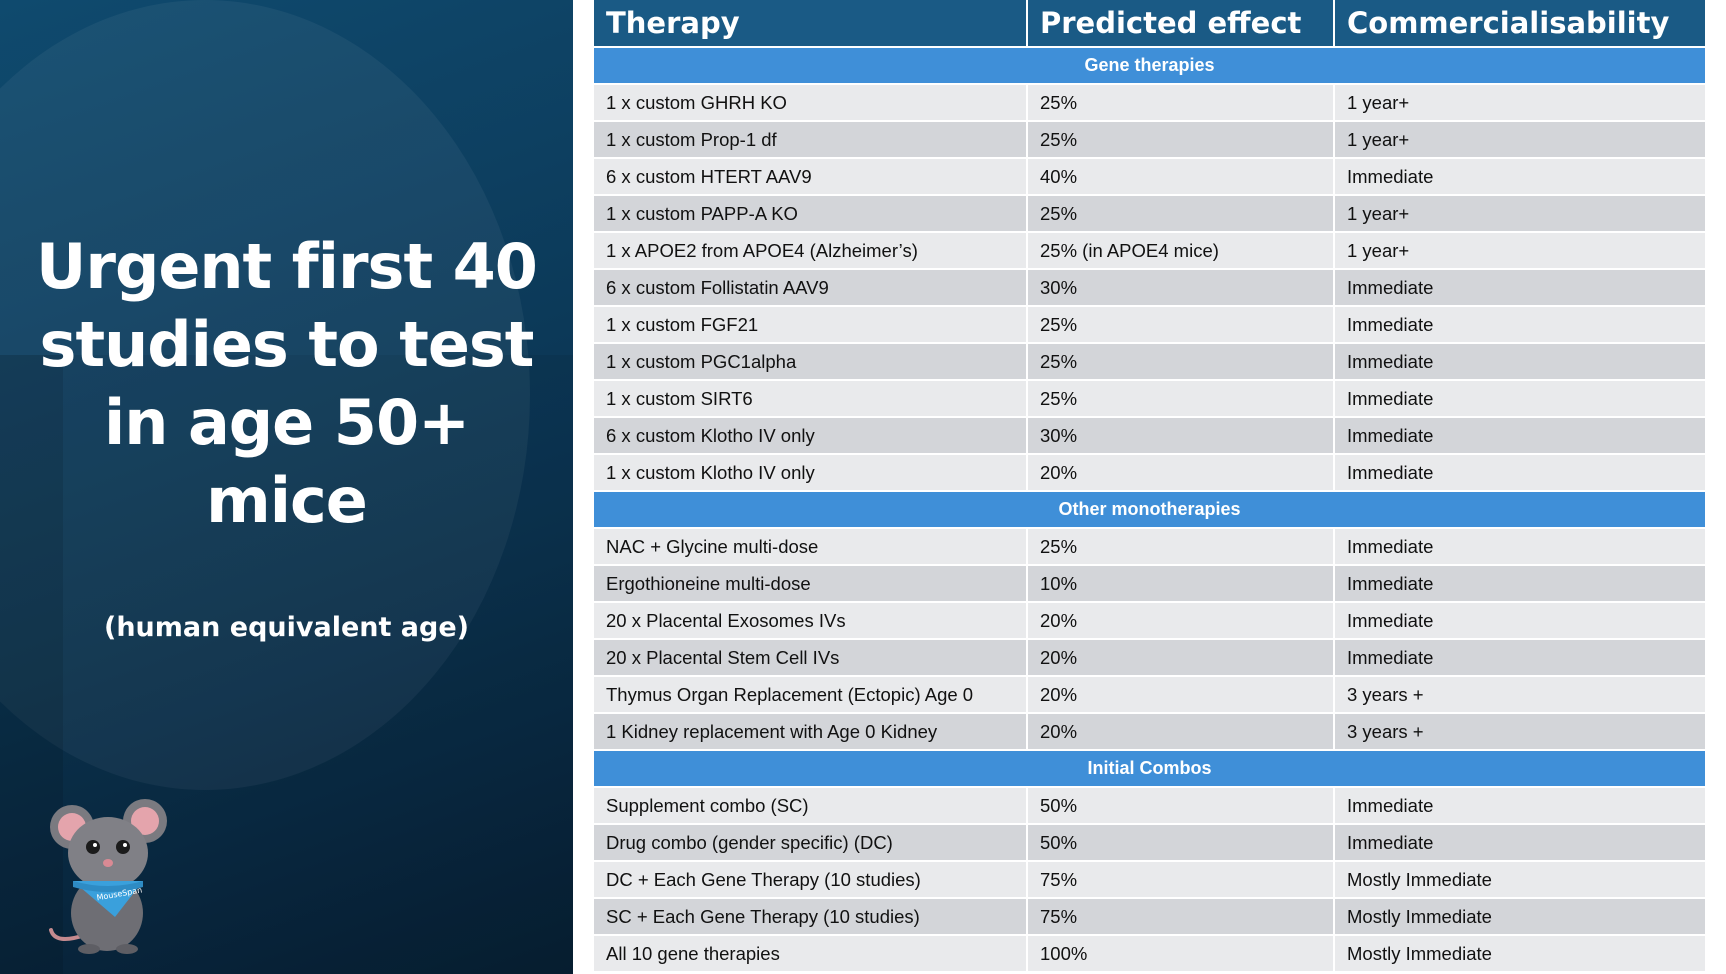 The height and width of the screenshot is (974, 1726). Describe the element at coordinates (1181, 251) in the screenshot. I see `effect-cell: 25% (in APOE4 mice)` at that location.